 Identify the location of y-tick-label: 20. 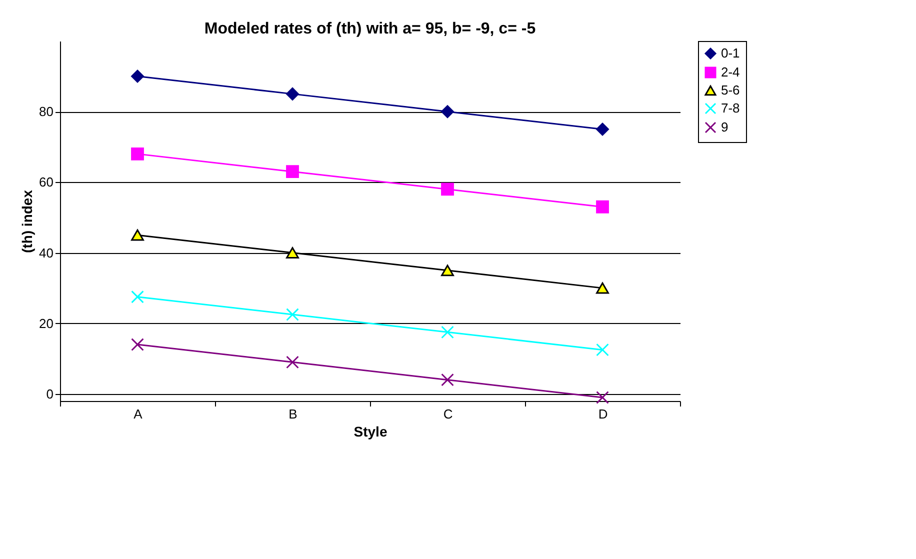
(46, 323).